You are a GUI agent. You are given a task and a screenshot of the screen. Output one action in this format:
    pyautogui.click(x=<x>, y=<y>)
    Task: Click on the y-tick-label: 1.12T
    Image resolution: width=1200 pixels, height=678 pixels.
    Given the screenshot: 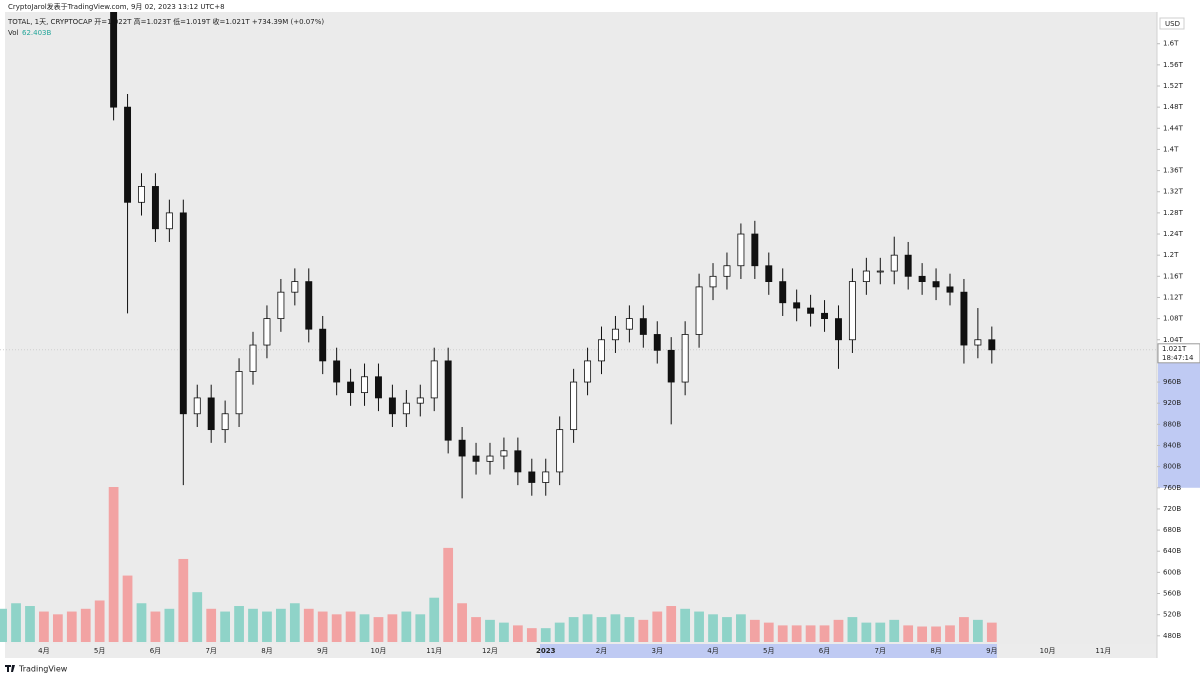 What is the action you would take?
    pyautogui.click(x=1173, y=297)
    